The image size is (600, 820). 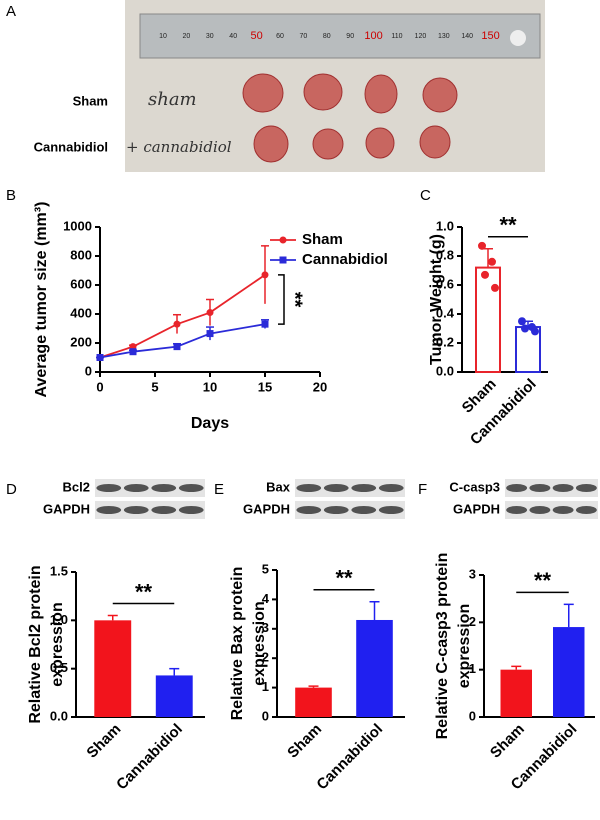 What do you see at coordinates (327, 36) in the screenshot?
I see `ruler-label: 80` at bounding box center [327, 36].